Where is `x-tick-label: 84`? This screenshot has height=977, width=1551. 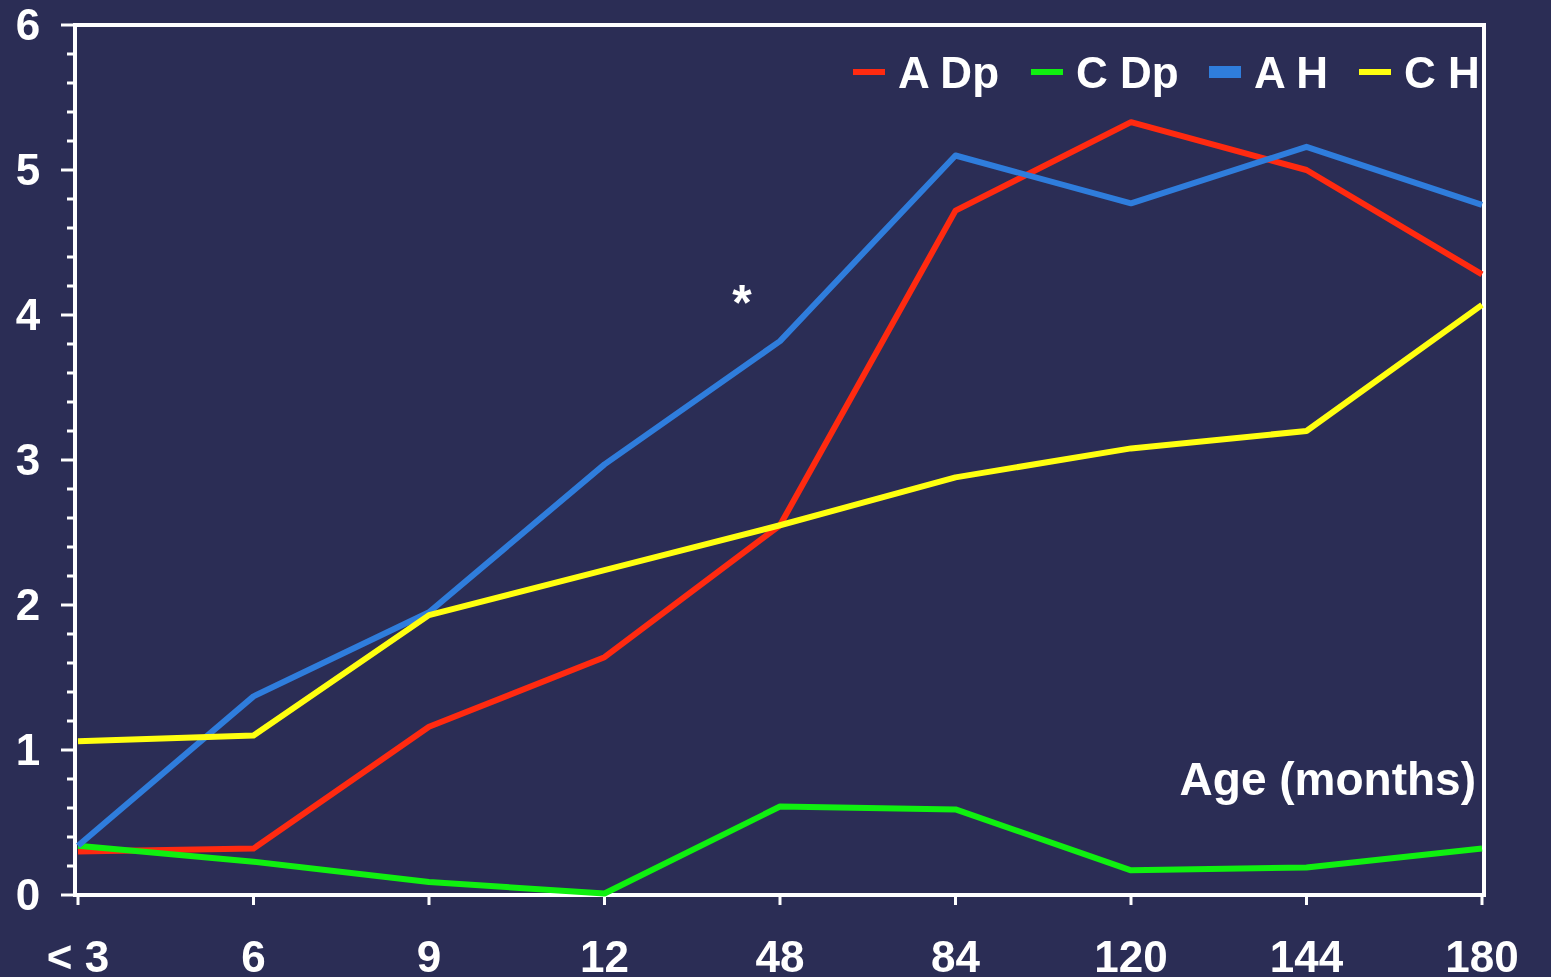 x-tick-label: 84 is located at coordinates (956, 954).